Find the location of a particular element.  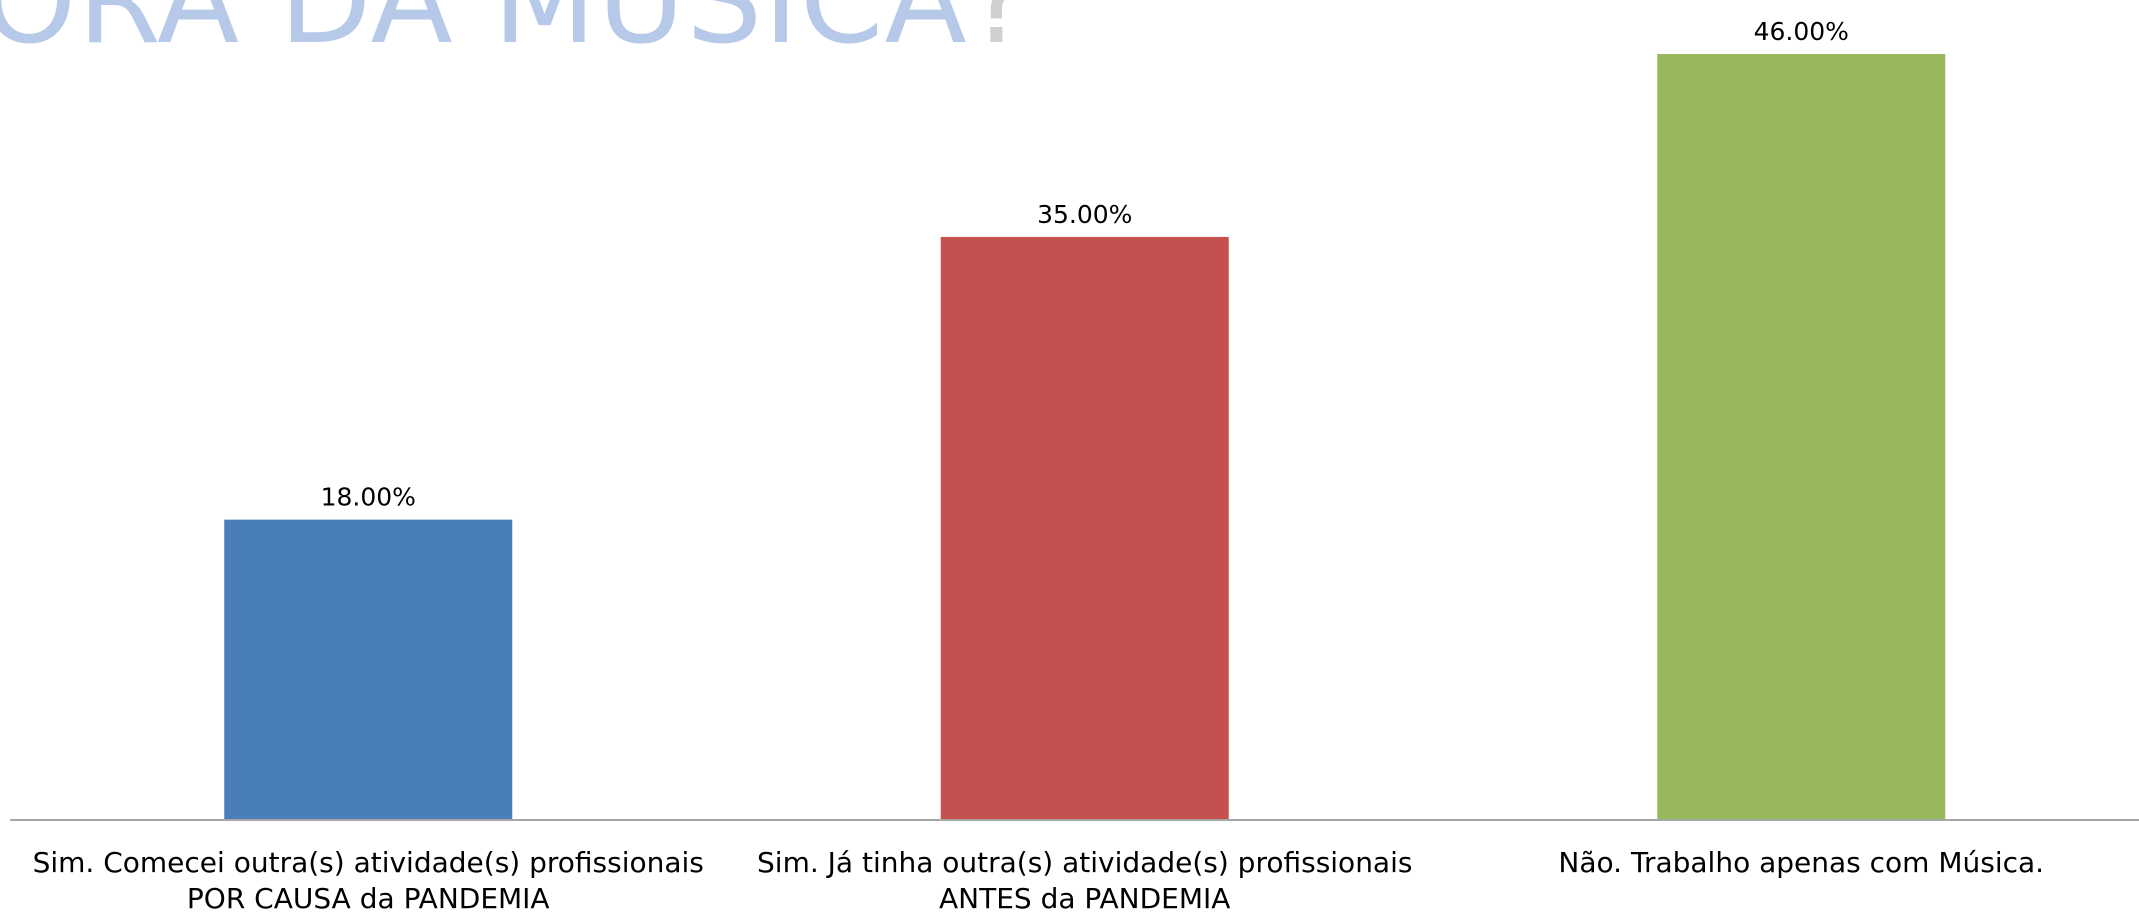

category-label-3-line-1: Não. Trabalho apenas com Música. is located at coordinates (1801, 862).